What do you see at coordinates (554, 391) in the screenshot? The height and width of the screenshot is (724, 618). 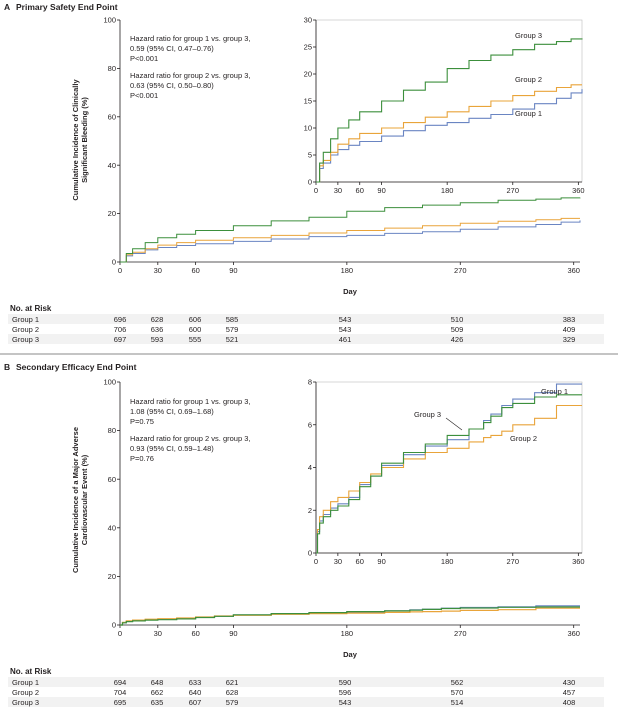 I see `series-label-group-1: Group 1` at bounding box center [554, 391].